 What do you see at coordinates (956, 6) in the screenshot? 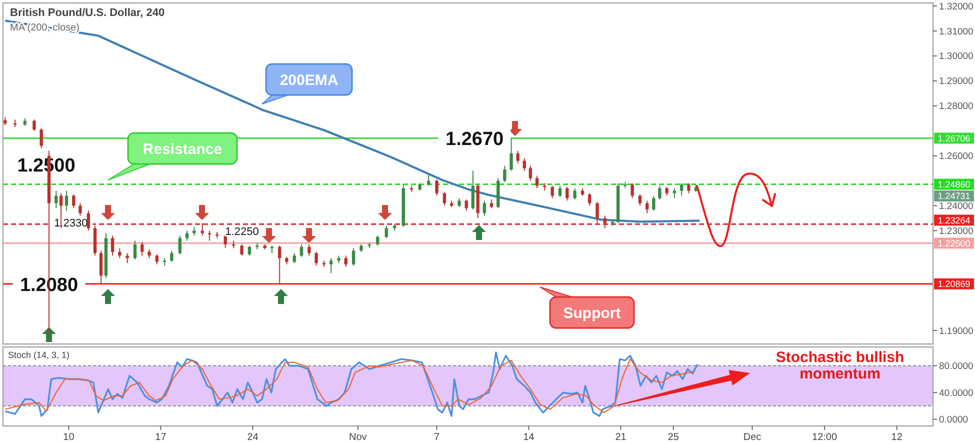
I see `y-tick-label: 1.32000` at bounding box center [956, 6].